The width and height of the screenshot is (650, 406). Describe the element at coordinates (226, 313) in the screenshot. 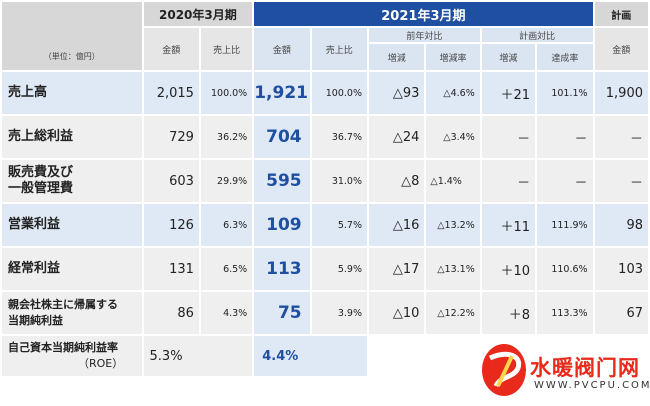

I see `ratio-2020: 4.3%` at that location.